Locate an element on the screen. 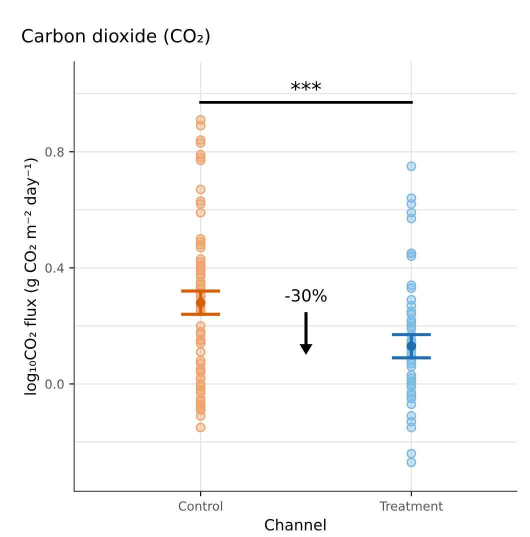  x-tick-label: Treatment is located at coordinates (411, 506).